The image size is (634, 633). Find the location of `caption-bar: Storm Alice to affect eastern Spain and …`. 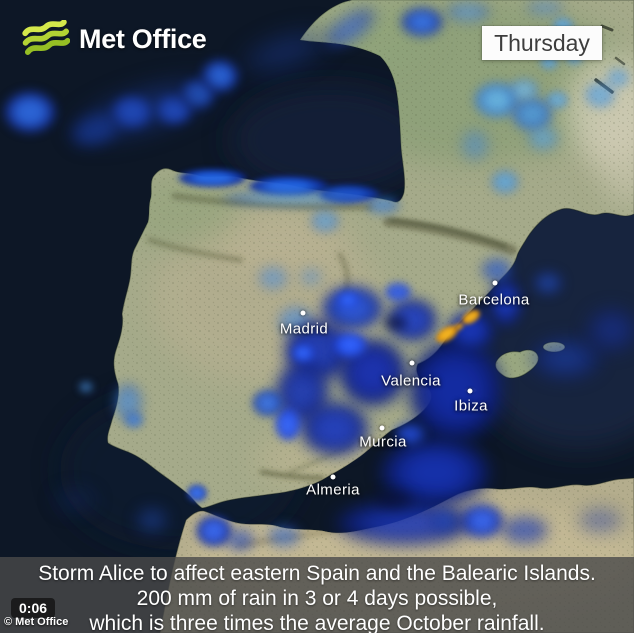

caption-bar: Storm Alice to affect eastern Spain and … is located at coordinates (317, 595).